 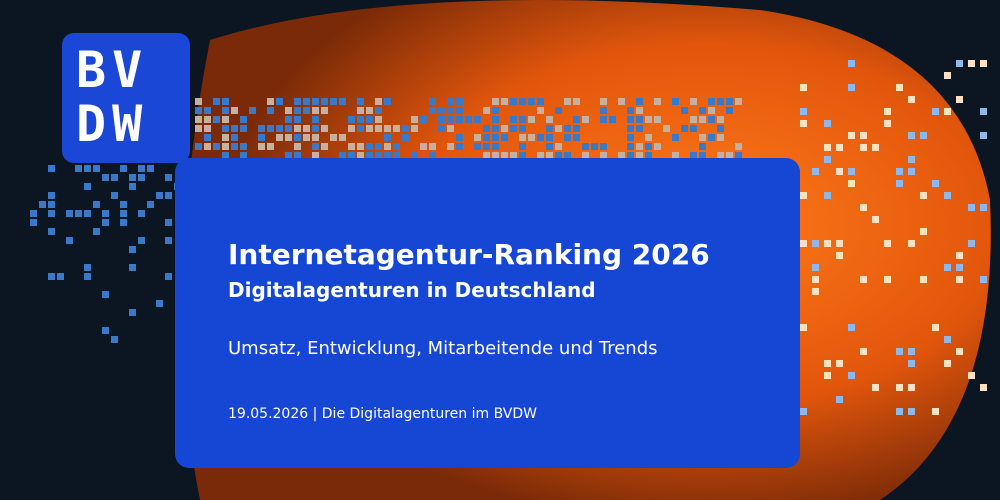 What do you see at coordinates (112, 124) in the screenshot?
I see `logo-bottom: DW` at bounding box center [112, 124].